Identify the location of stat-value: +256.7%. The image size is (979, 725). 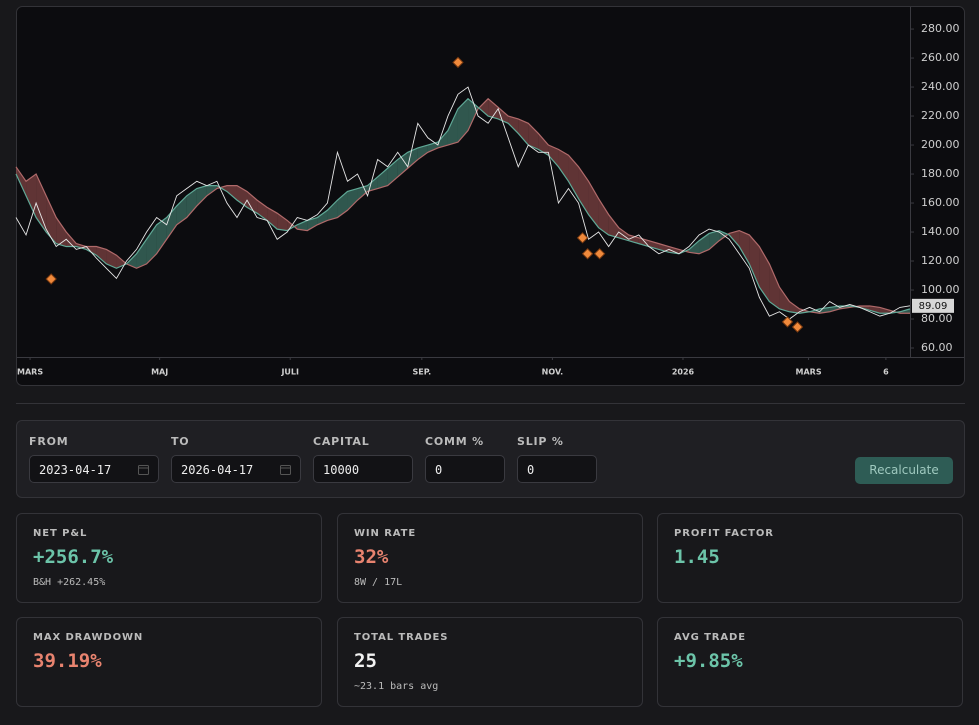
(73, 557).